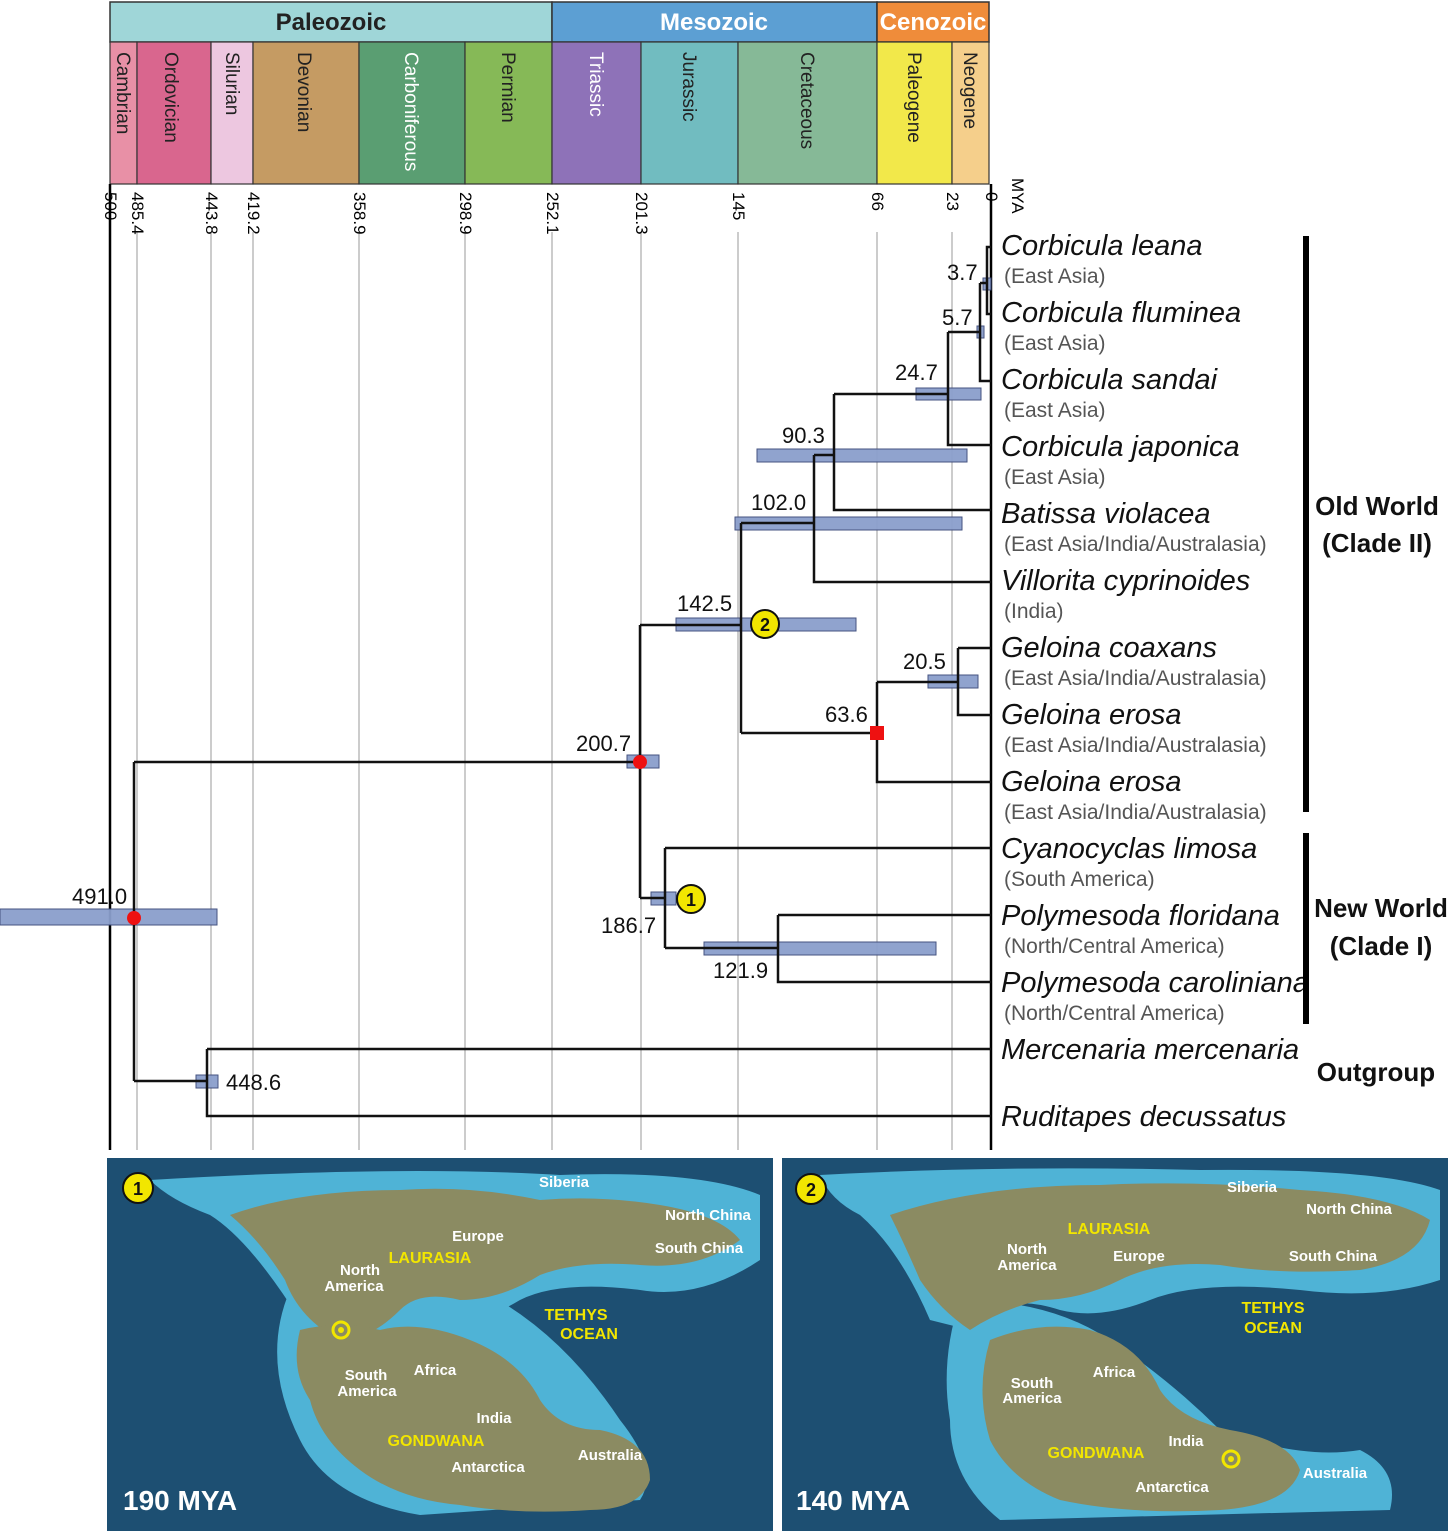 This screenshot has height=1534, width=1450. Describe the element at coordinates (916, 372) in the screenshot. I see `node-age: 24.7` at that location.